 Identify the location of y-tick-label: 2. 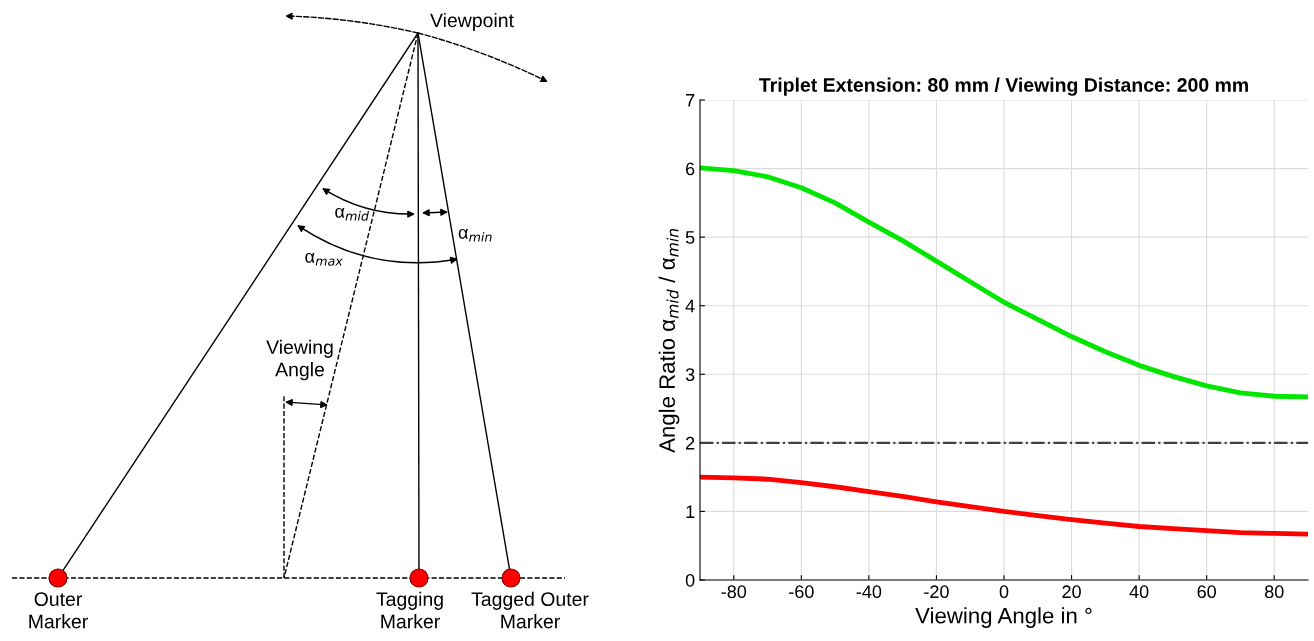
(690, 443).